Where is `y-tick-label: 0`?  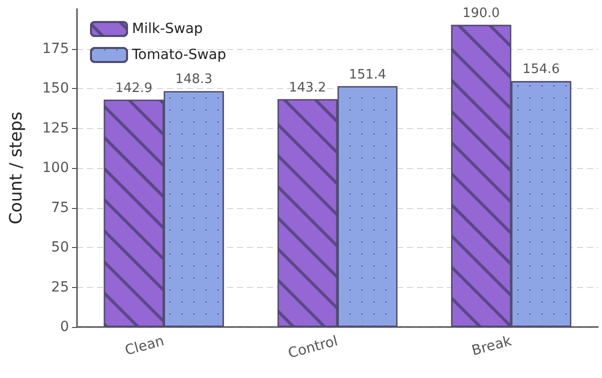
y-tick-label: 0 is located at coordinates (64, 327).